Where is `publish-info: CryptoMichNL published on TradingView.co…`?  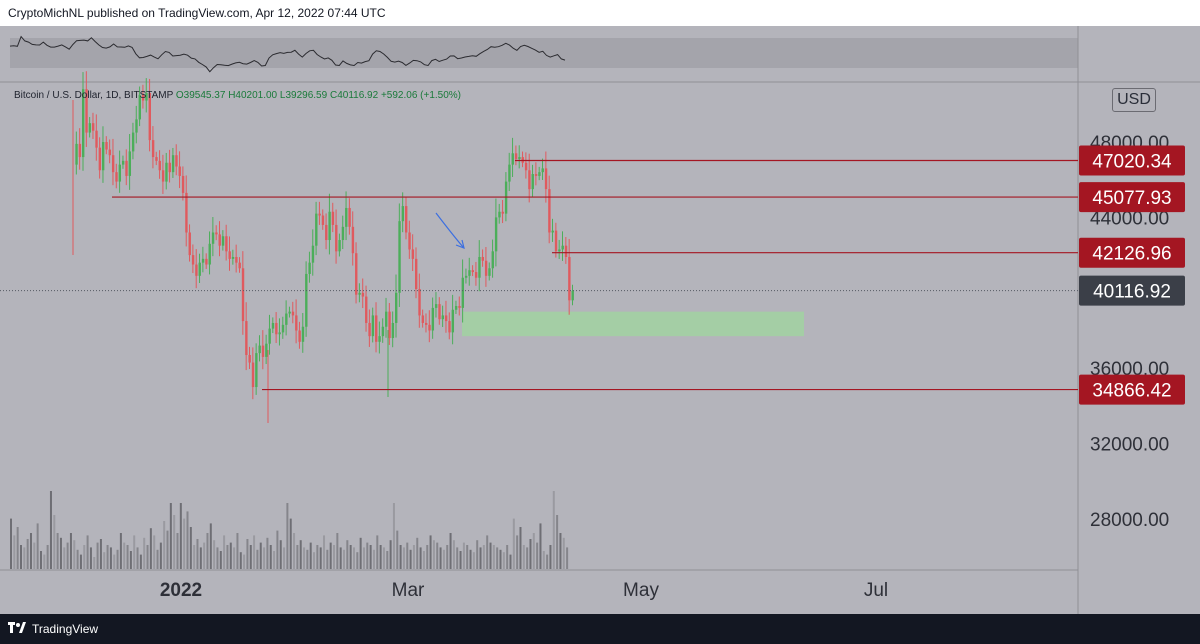 publish-info: CryptoMichNL published on TradingView.co… is located at coordinates (600, 13).